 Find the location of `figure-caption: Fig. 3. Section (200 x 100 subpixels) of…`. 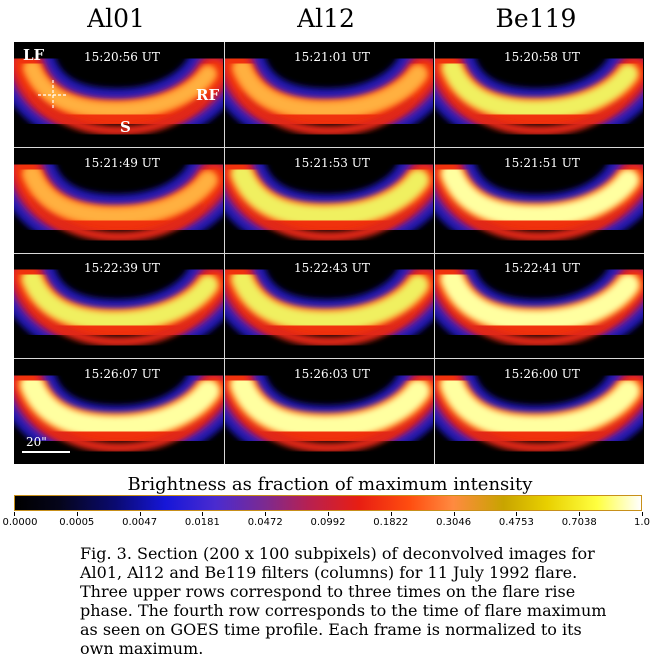

figure-caption: Fig. 3. Section (200 x 100 subpixels) of… is located at coordinates (343, 601).